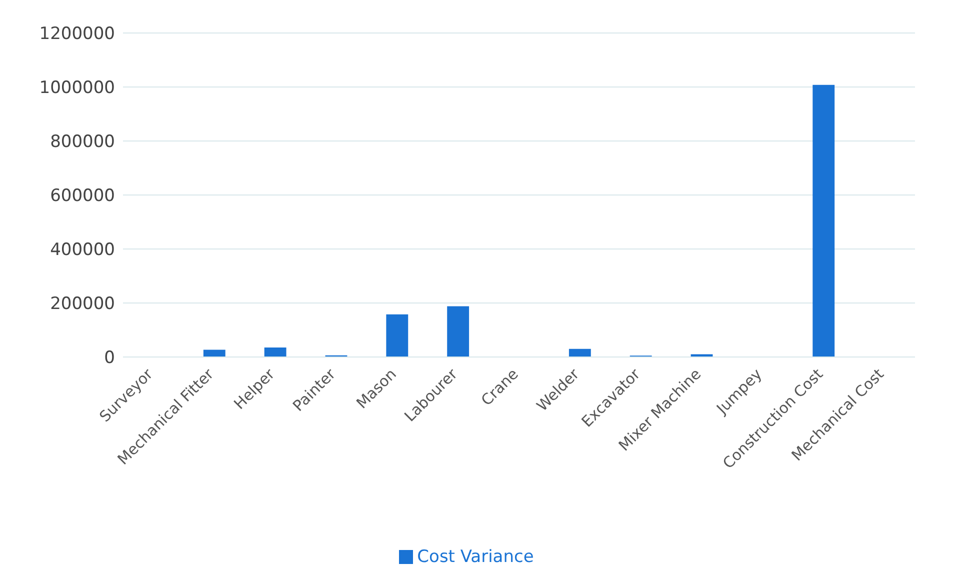 This screenshot has width=963, height=585. I want to click on y-tick-label: 0, so click(109, 358).